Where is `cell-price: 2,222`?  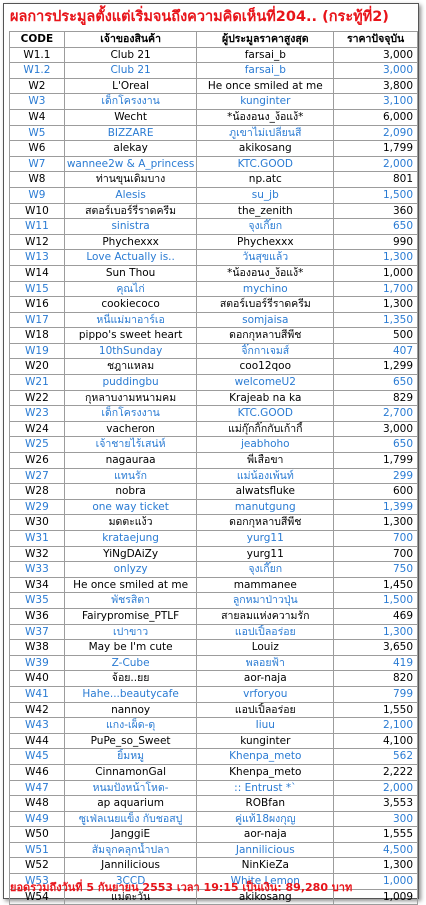
cell-price: 2,222 is located at coordinates (375, 772).